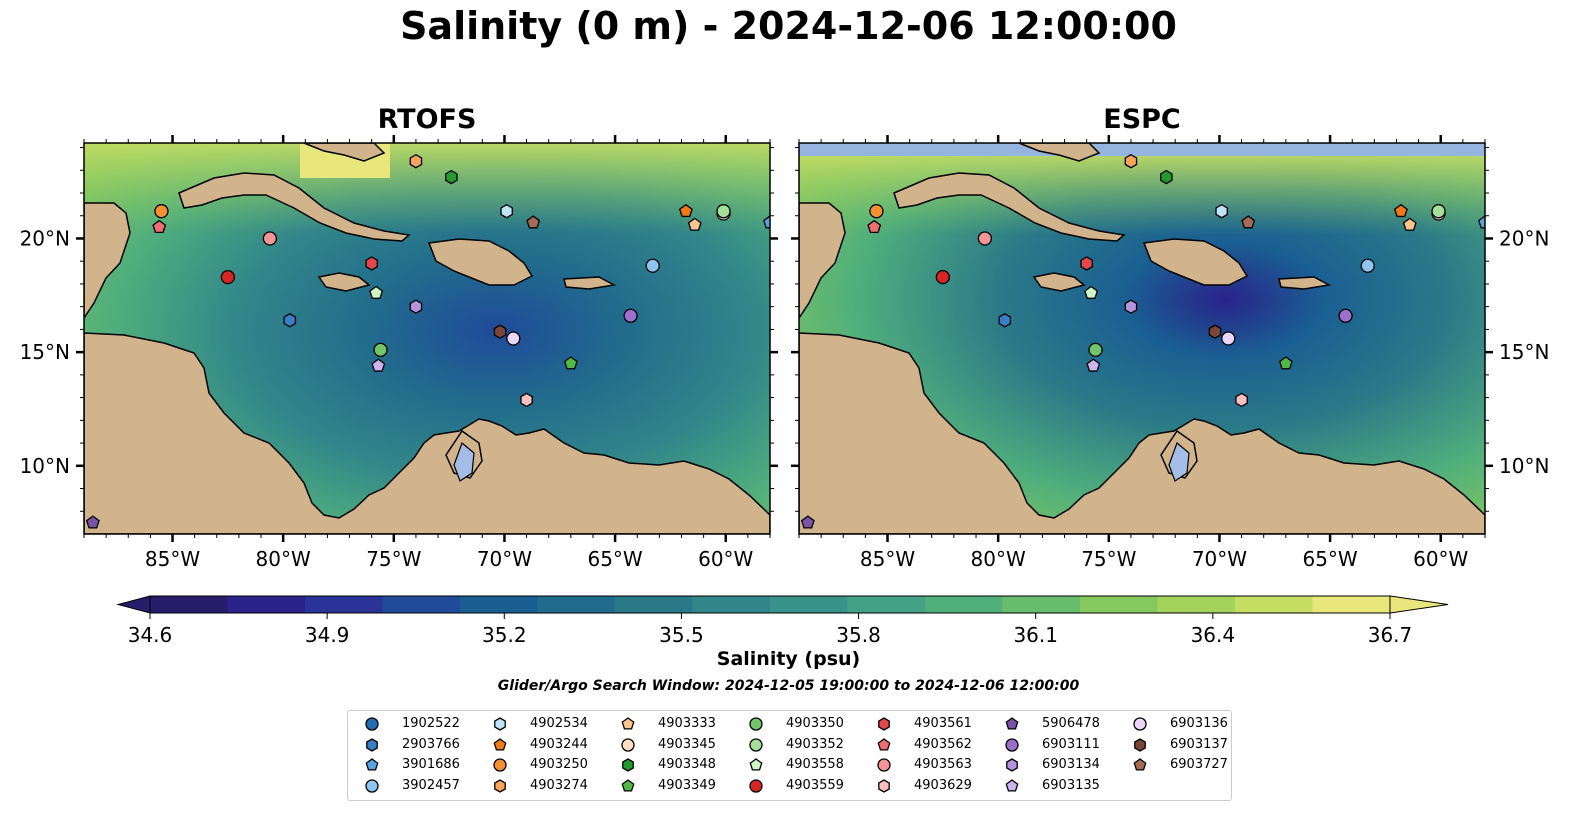 This screenshot has height=827, width=1577. What do you see at coordinates (1524, 466) in the screenshot?
I see `lat-tick-label-right: 10°N` at bounding box center [1524, 466].